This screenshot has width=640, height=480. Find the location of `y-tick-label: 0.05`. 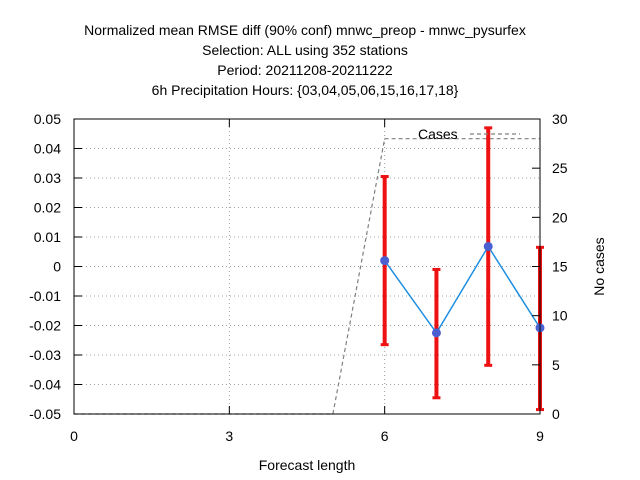

y-tick-label: 0.05 is located at coordinates (47, 119).